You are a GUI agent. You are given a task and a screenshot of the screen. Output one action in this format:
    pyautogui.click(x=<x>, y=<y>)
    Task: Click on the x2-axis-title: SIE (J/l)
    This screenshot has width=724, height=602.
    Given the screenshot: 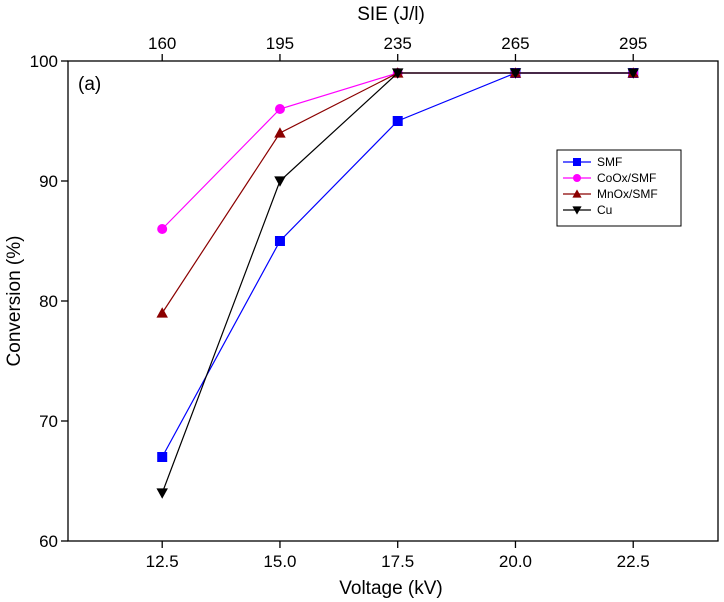 What is the action you would take?
    pyautogui.click(x=391, y=14)
    